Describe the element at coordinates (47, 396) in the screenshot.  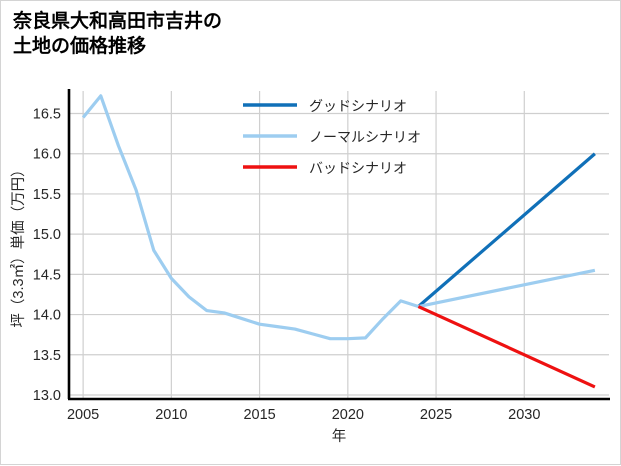
I see `y-tick-label: 13.0` at that location.